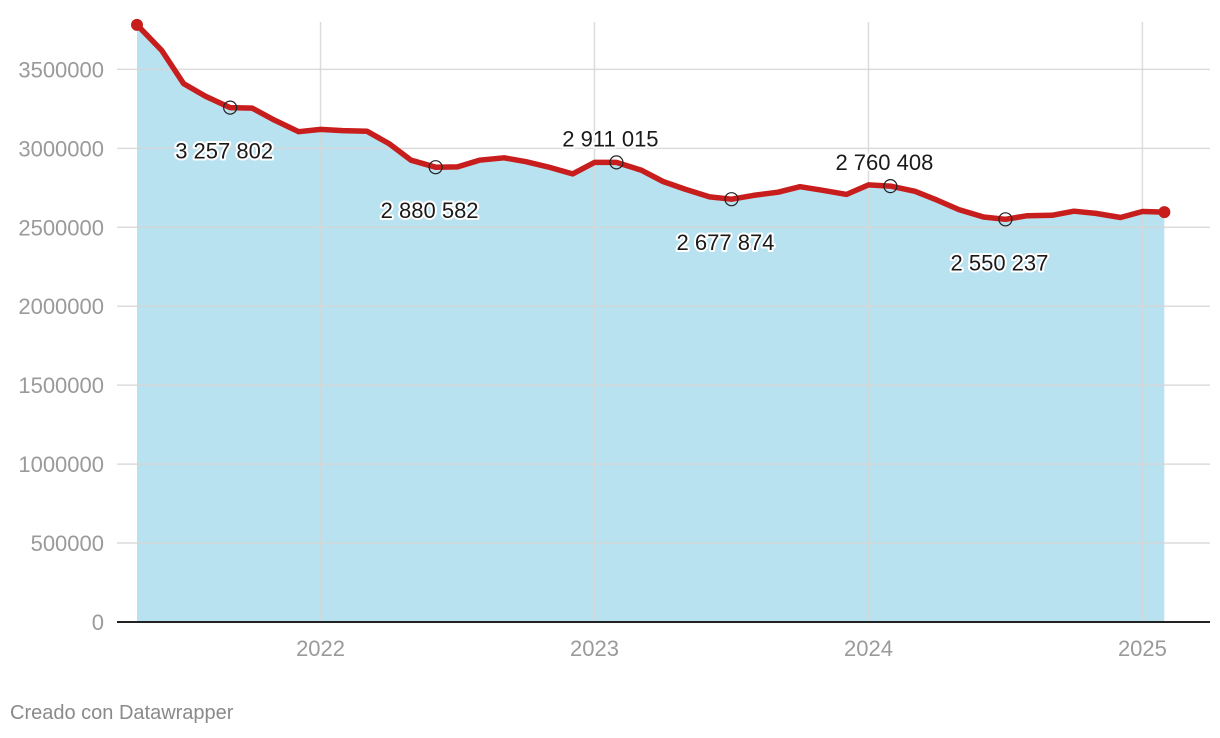  I want to click on end-point-marker, so click(1164, 212).